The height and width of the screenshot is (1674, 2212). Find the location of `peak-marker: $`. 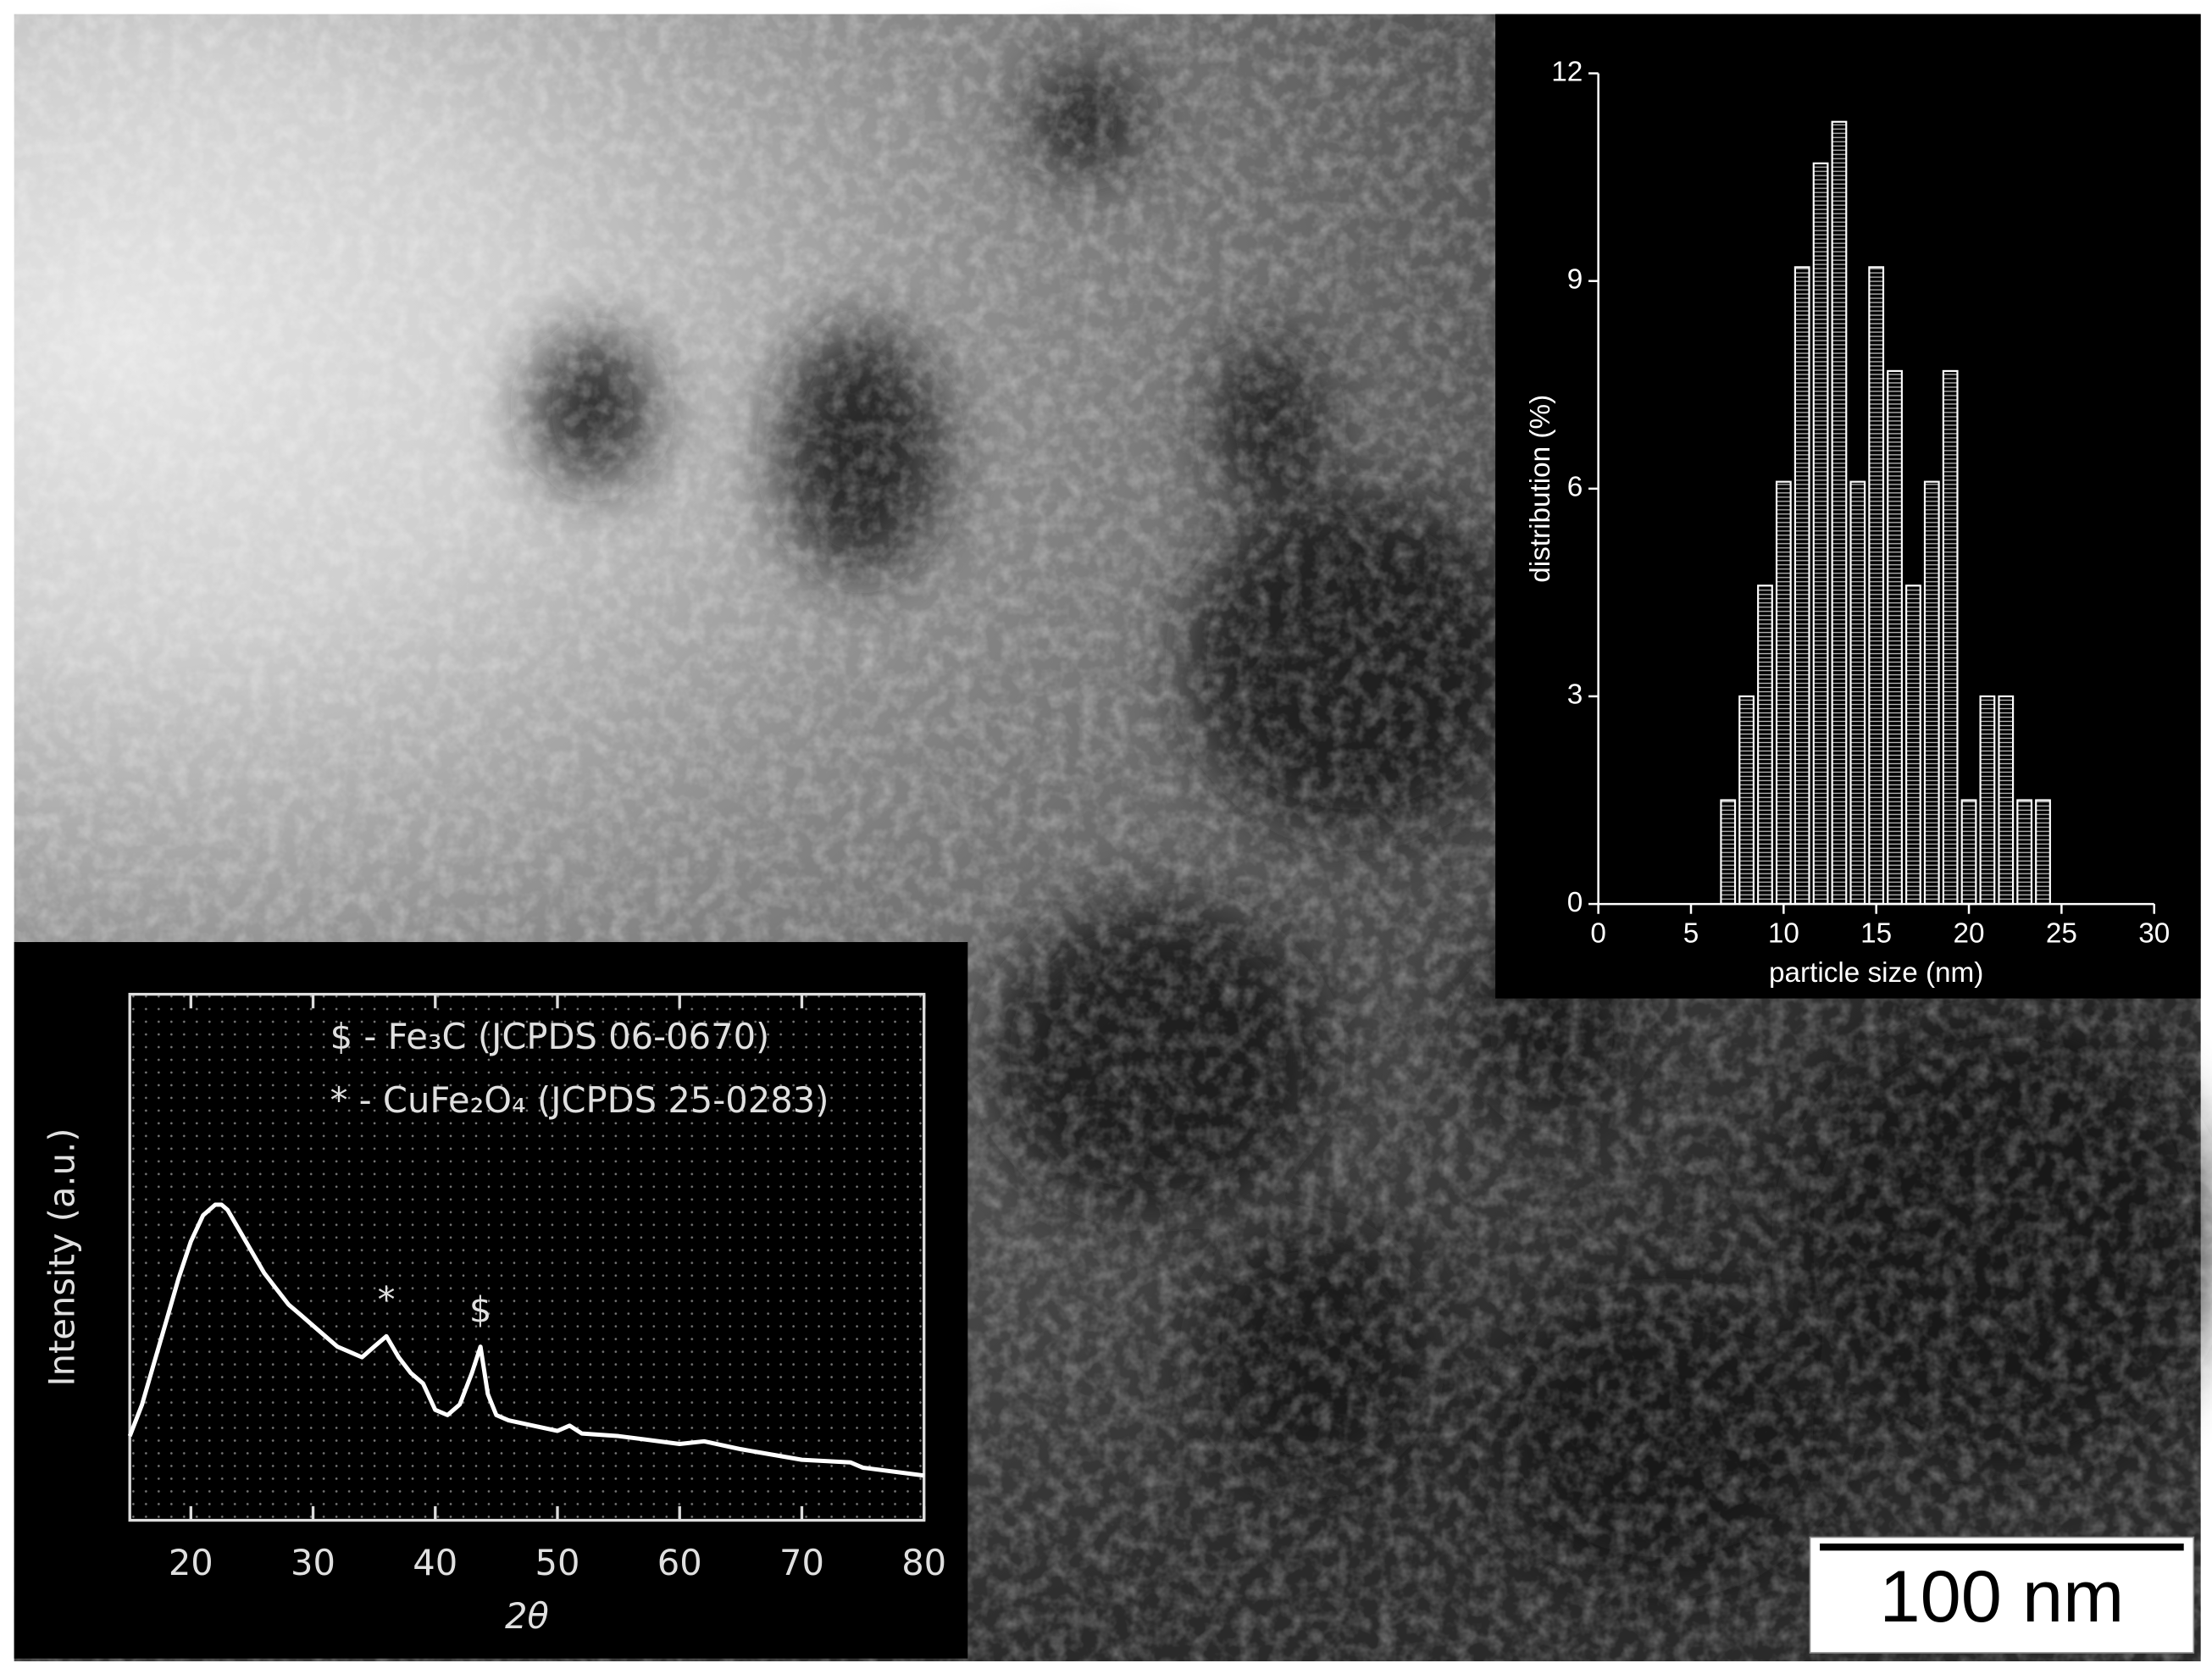

peak-marker: $ is located at coordinates (480, 1310).